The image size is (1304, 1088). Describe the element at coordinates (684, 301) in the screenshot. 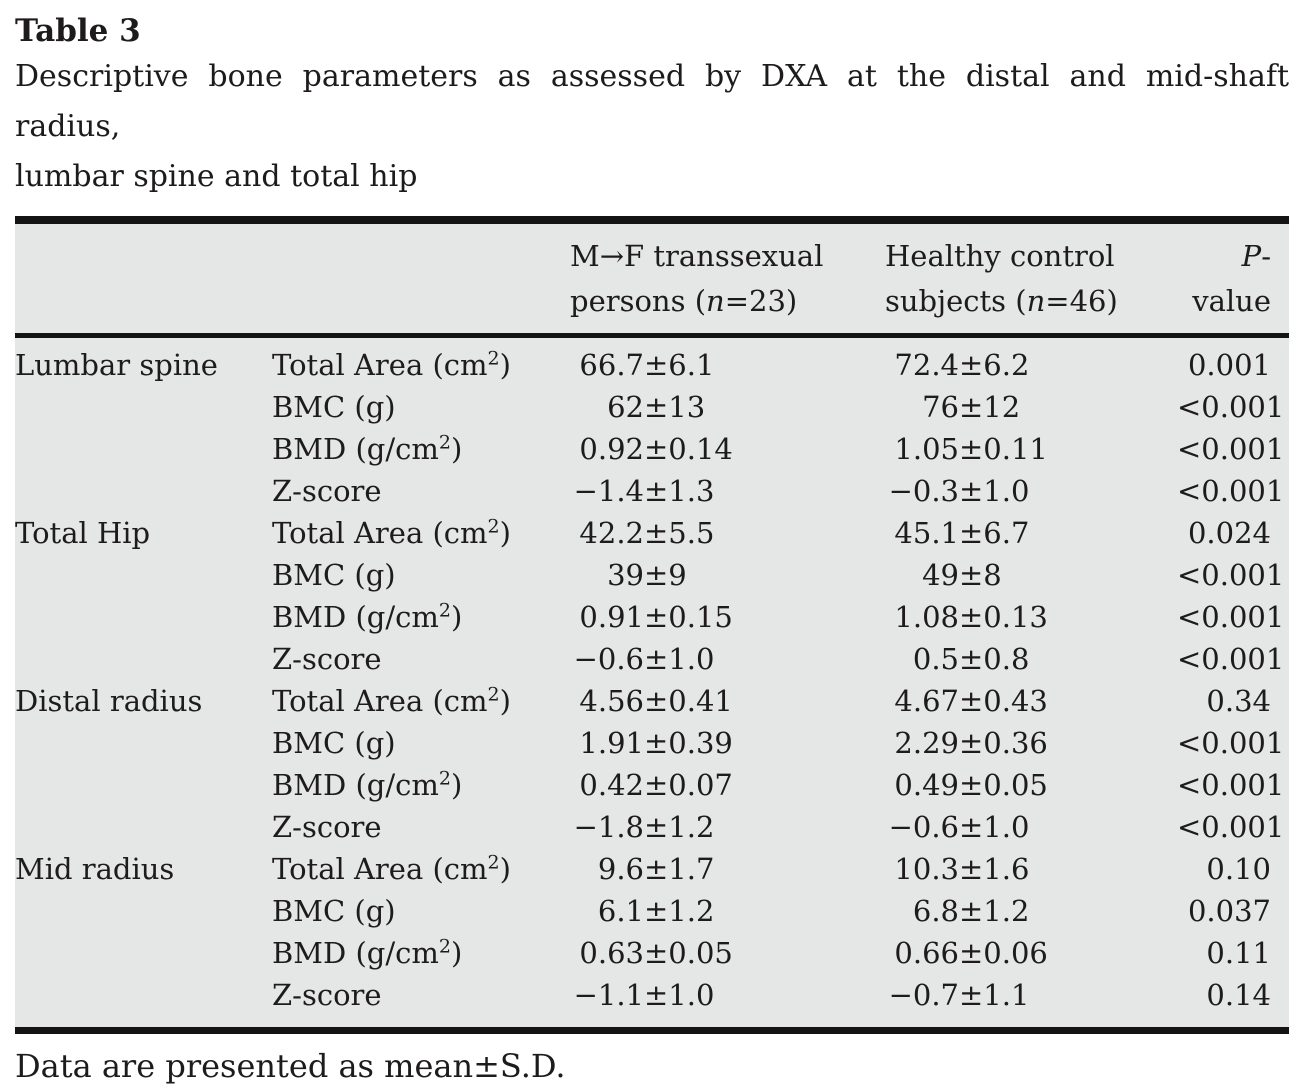

I see `mf-header-line2: persons (n=23)` at that location.